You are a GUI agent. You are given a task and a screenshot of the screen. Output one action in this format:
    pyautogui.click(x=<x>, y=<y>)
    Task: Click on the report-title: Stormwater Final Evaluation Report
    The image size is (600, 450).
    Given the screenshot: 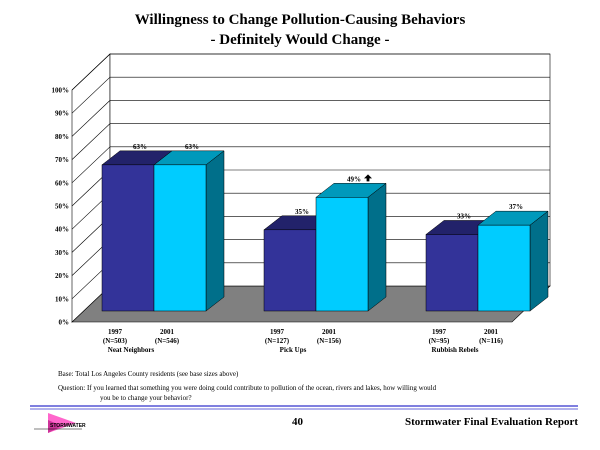 What is the action you would take?
    pyautogui.click(x=491, y=422)
    